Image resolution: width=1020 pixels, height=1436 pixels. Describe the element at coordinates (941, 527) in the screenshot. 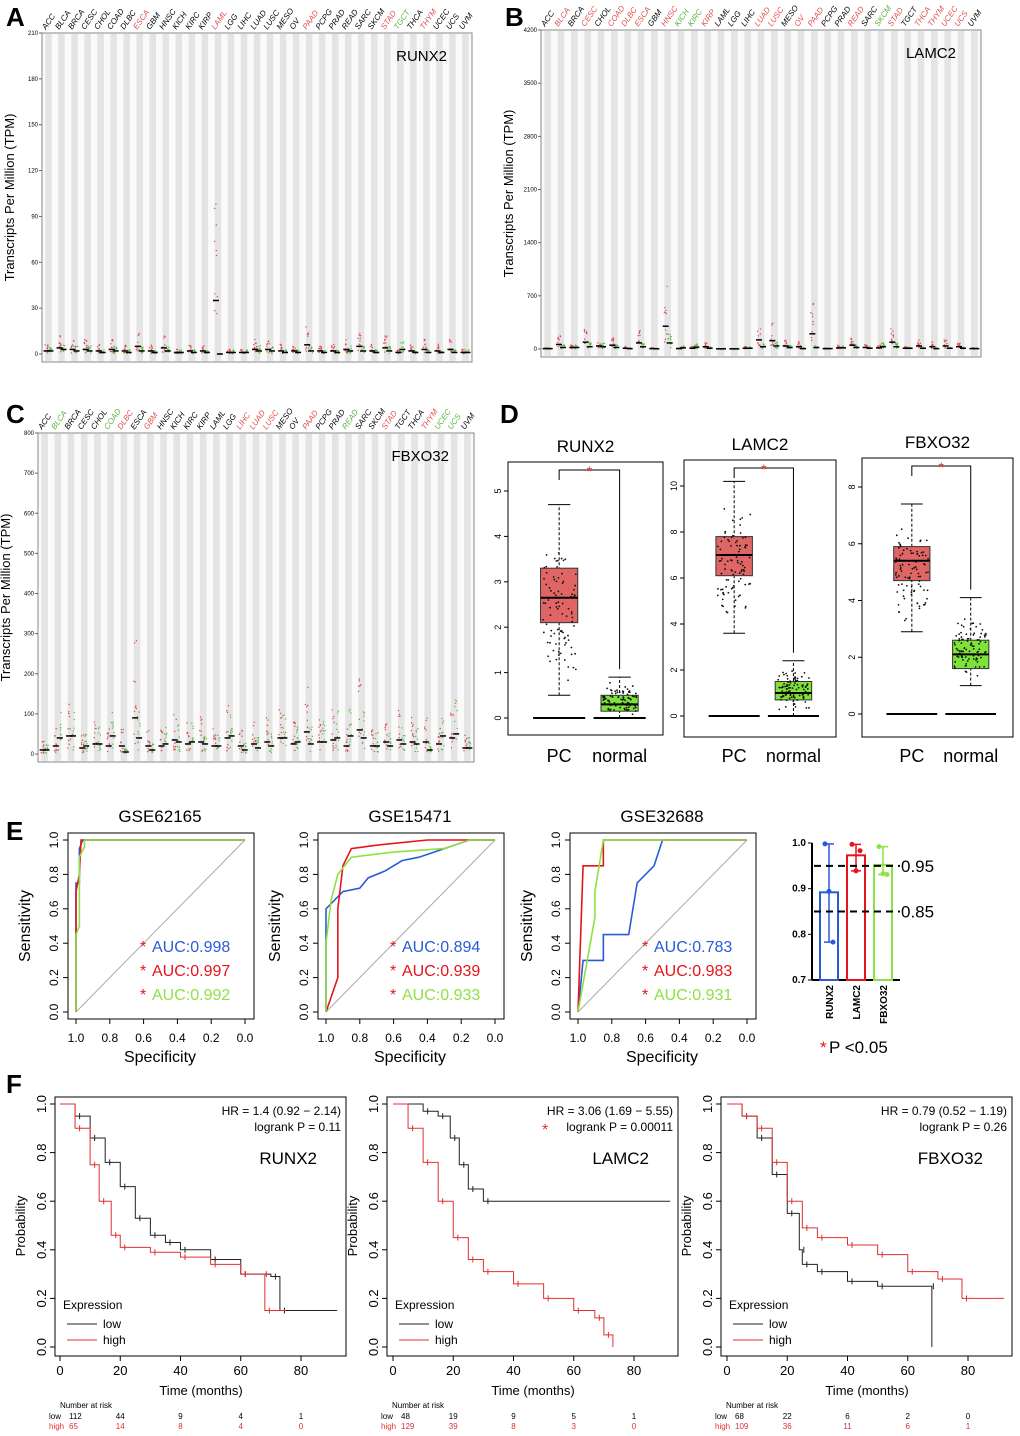

I see `significance-bracket` at that location.